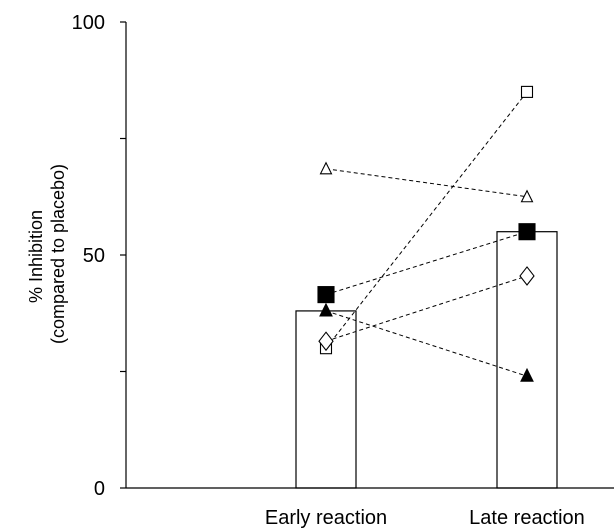 The width and height of the screenshot is (614, 529). Describe the element at coordinates (99, 489) in the screenshot. I see `y-tick-label-0: 0` at that location.